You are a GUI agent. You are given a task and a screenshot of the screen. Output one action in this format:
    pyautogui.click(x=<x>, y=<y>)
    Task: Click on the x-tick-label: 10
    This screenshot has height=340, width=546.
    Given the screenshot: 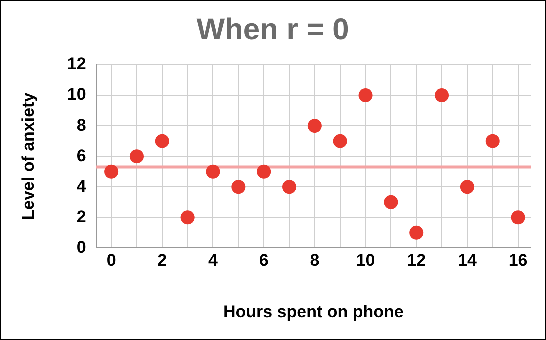 What is the action you would take?
    pyautogui.click(x=366, y=260)
    